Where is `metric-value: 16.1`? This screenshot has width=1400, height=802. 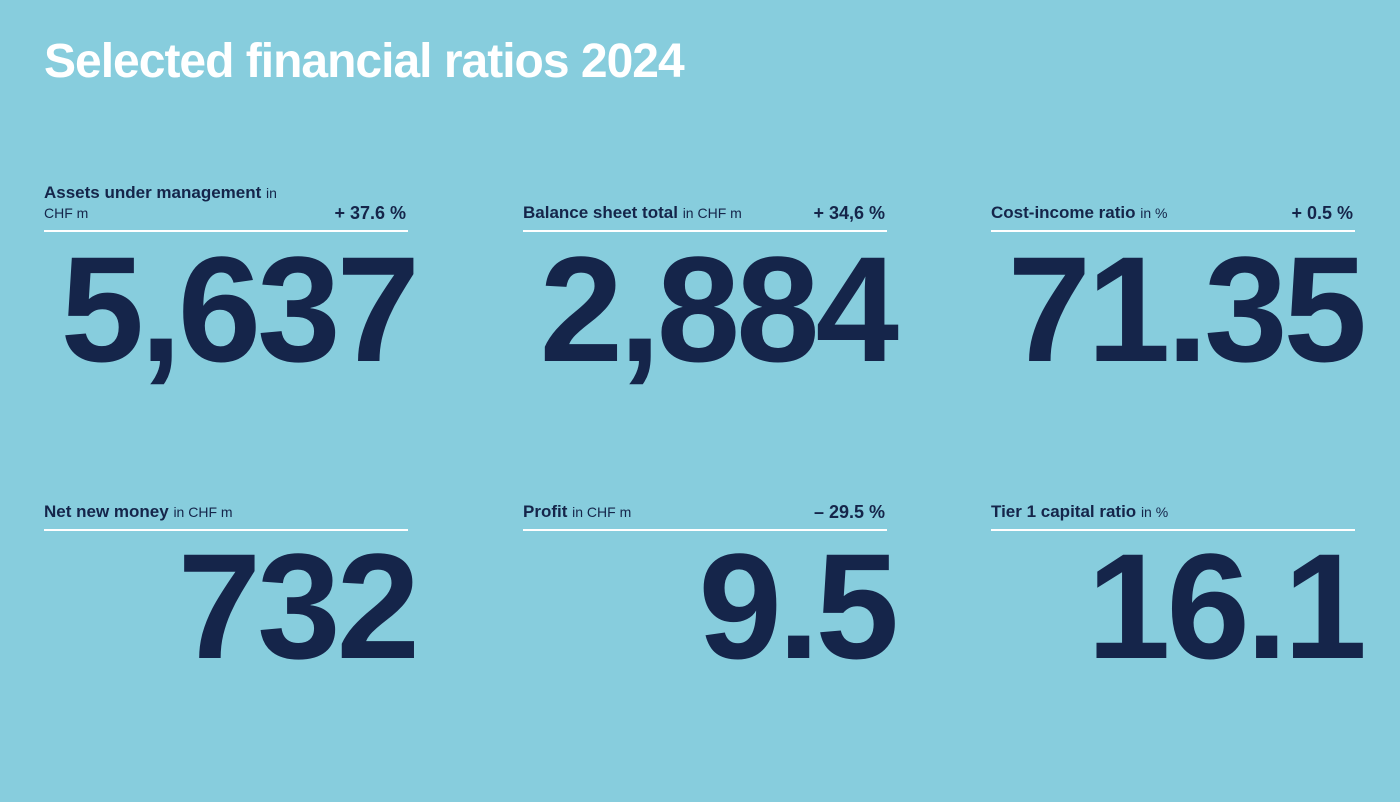
metric-value: 16.1 is located at coordinates (1227, 606).